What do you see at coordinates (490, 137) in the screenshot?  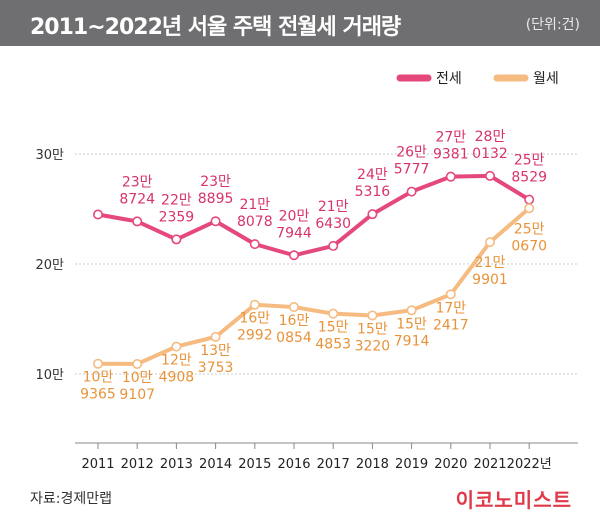 I see `data-label: 28만` at bounding box center [490, 137].